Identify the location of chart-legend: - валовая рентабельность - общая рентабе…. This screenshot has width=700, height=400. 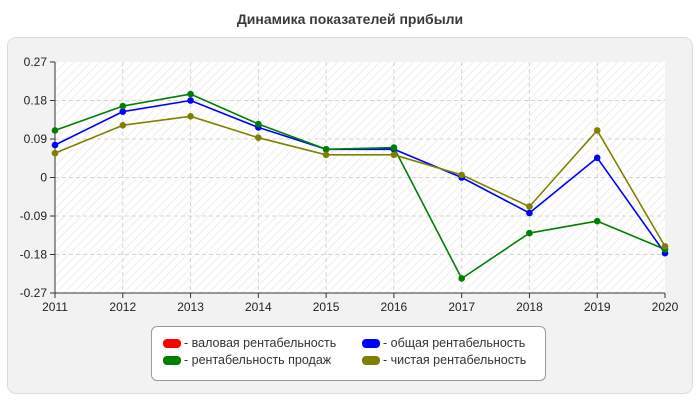
(348, 353).